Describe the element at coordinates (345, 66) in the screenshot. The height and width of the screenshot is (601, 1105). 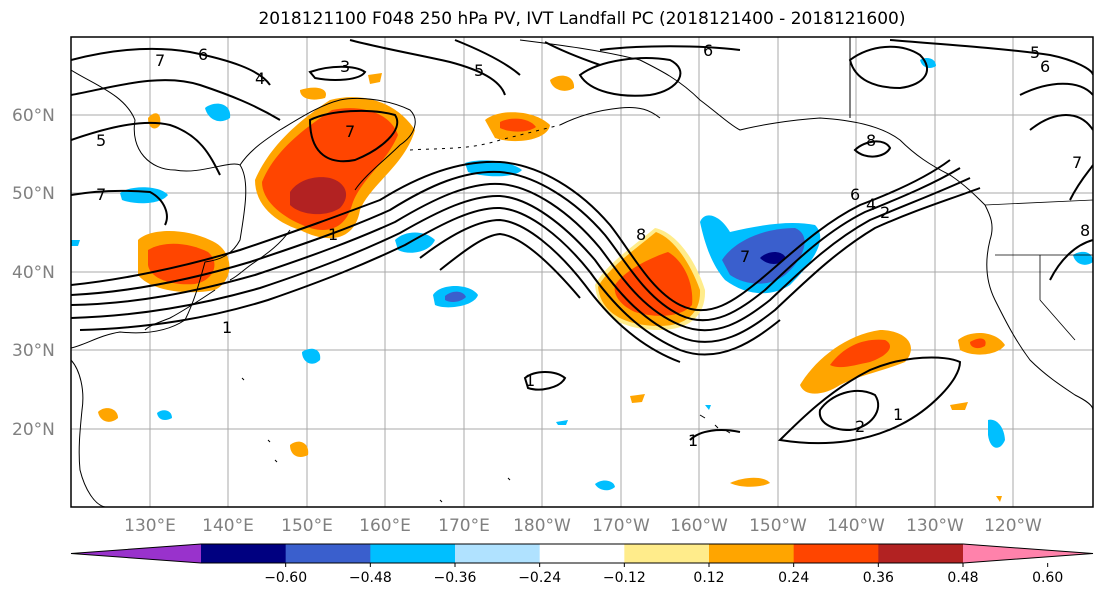
I see `contour-label: 3` at that location.